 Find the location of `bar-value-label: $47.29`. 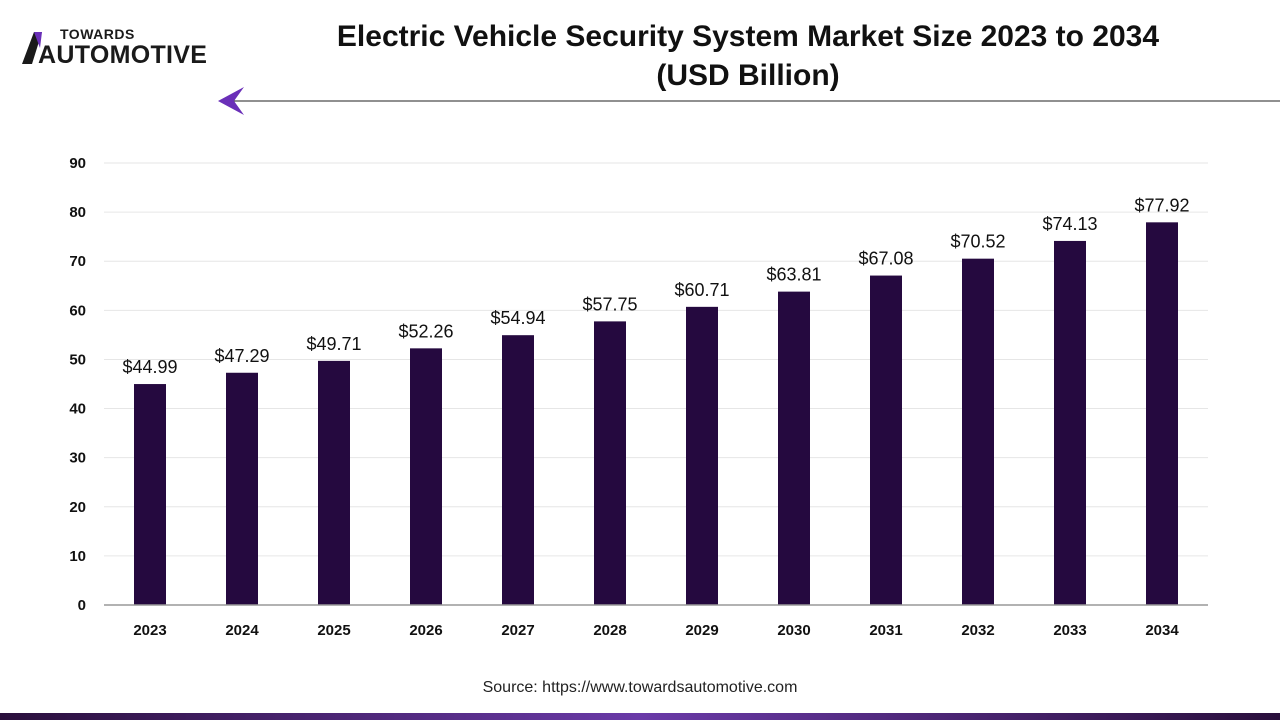

bar-value-label: $47.29 is located at coordinates (241, 356).